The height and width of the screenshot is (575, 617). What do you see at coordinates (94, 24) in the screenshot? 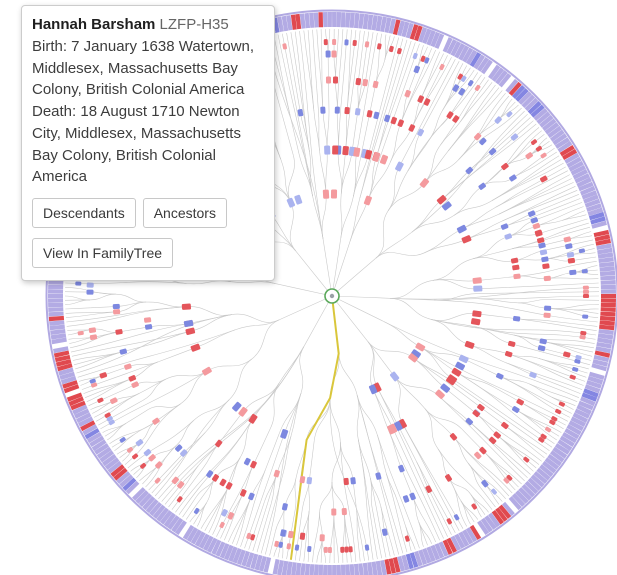
I see `person-name: Hannah Barsham` at bounding box center [94, 24].